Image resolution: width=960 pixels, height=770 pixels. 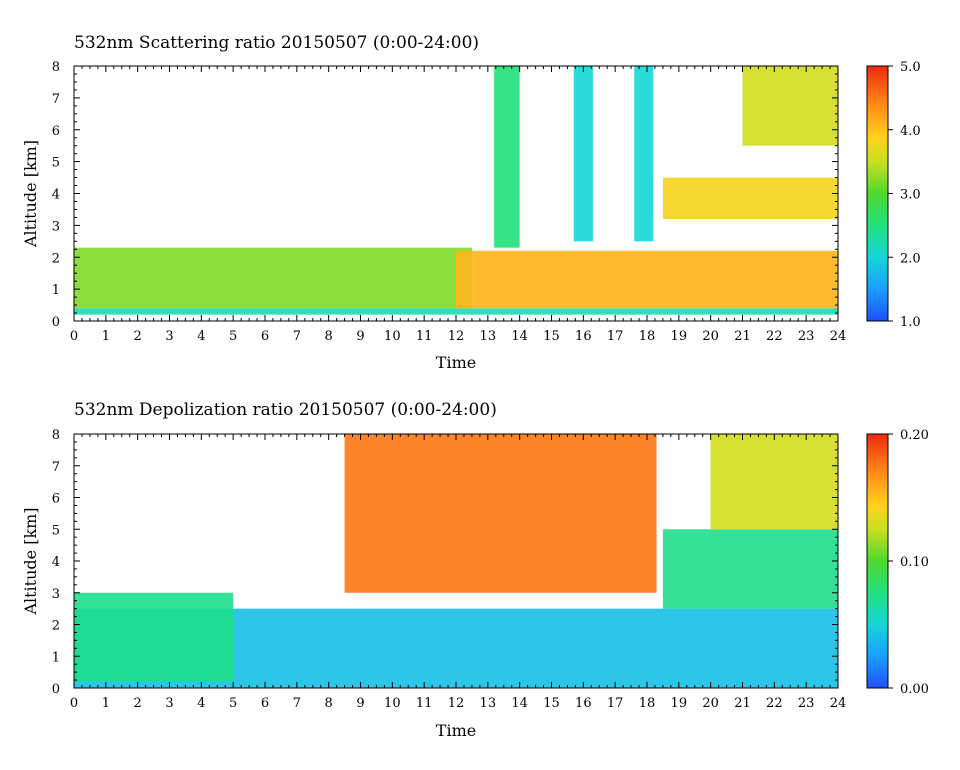 I want to click on colorbar-tick-label: 5.0, so click(x=910, y=67).